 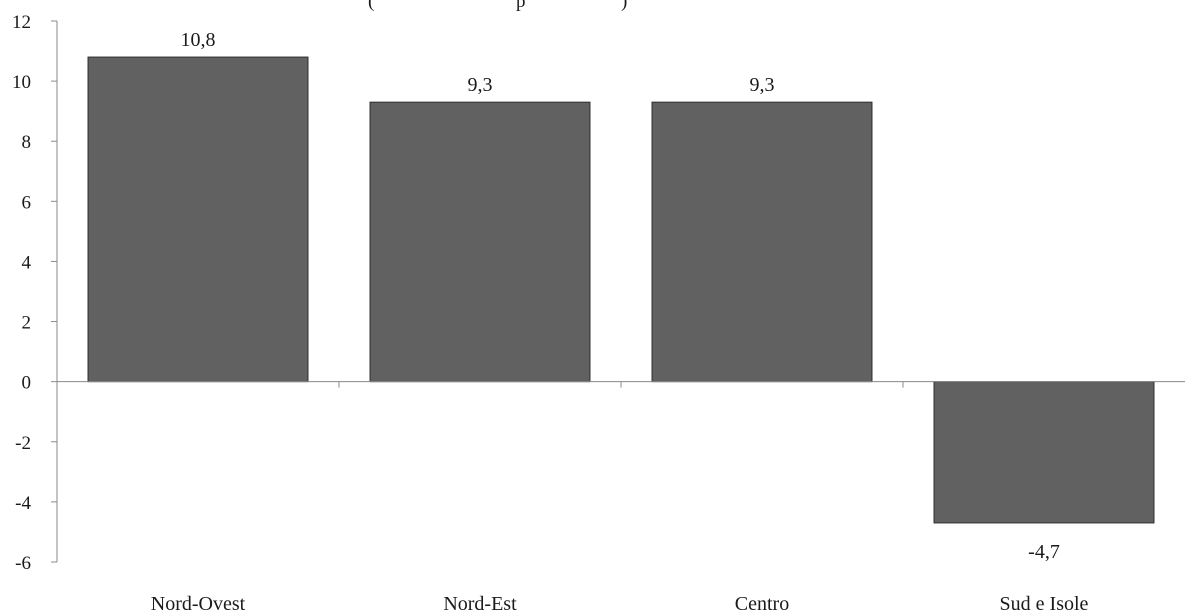 I want to click on y-tick-label: 10, so click(x=21, y=82).